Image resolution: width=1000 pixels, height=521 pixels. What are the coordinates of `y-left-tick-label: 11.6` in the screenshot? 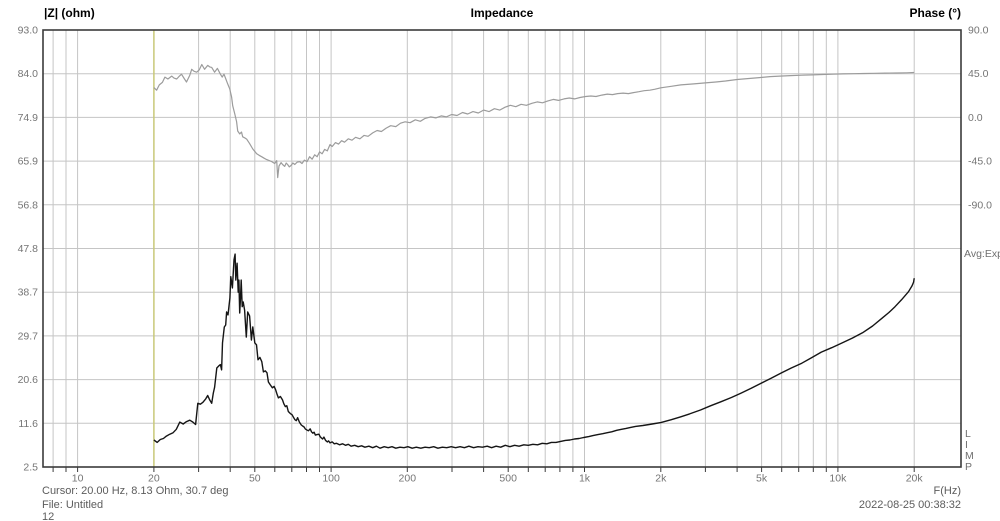 It's located at (28, 424).